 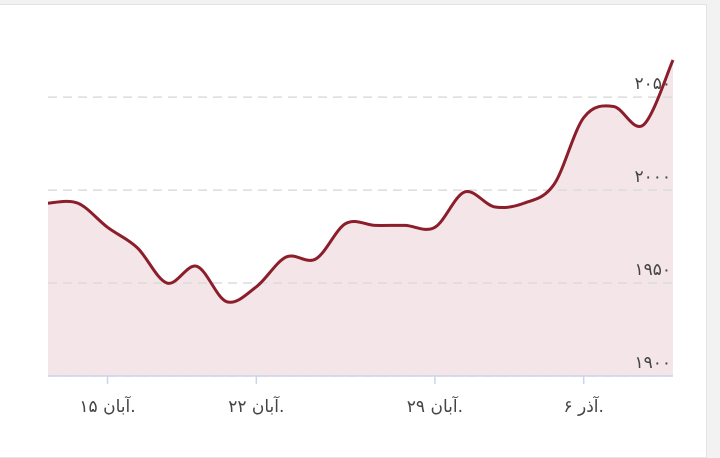 I want to click on y-tick-label: ۱۹۰۰, so click(x=652, y=363).